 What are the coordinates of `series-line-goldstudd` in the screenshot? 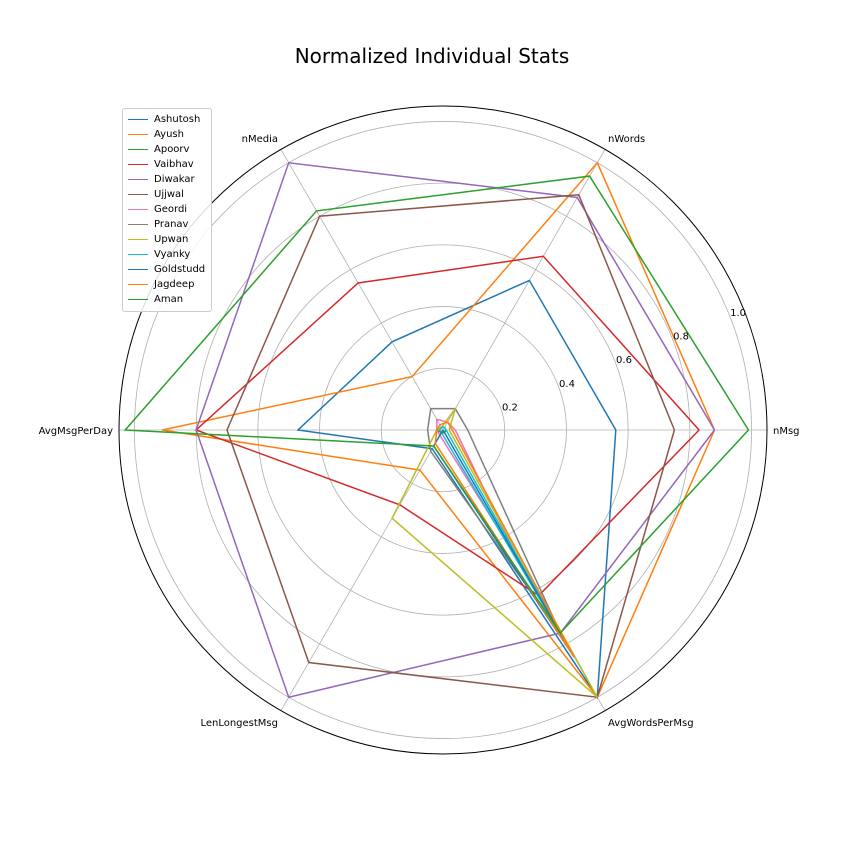 It's located at (503, 543).